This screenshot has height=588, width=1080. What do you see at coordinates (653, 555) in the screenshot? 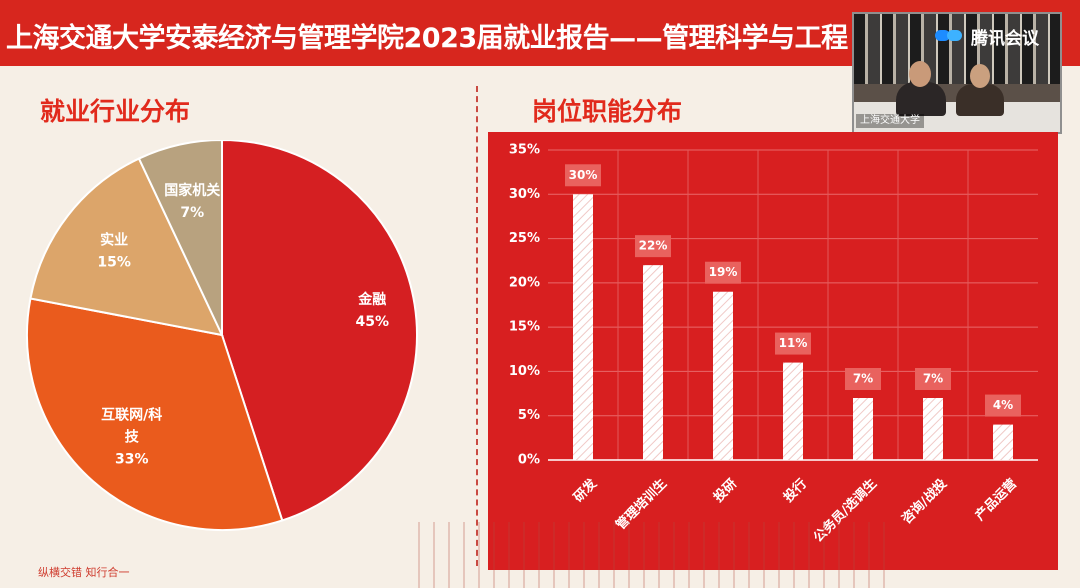
I see `building-watermark` at bounding box center [653, 555].